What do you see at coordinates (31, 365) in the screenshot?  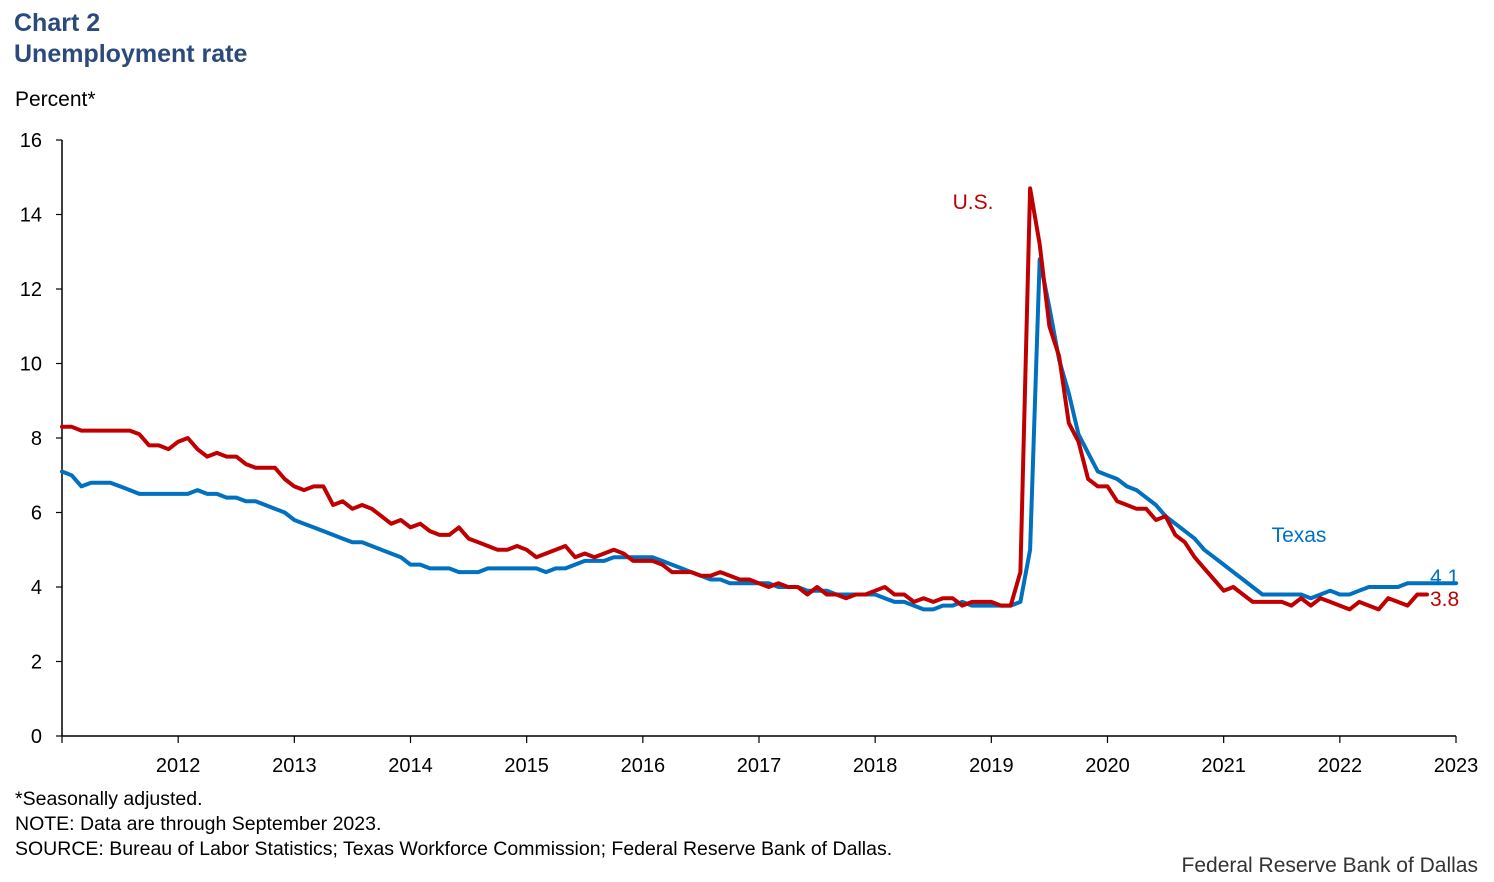 I see `y-tick-label: 10` at bounding box center [31, 365].